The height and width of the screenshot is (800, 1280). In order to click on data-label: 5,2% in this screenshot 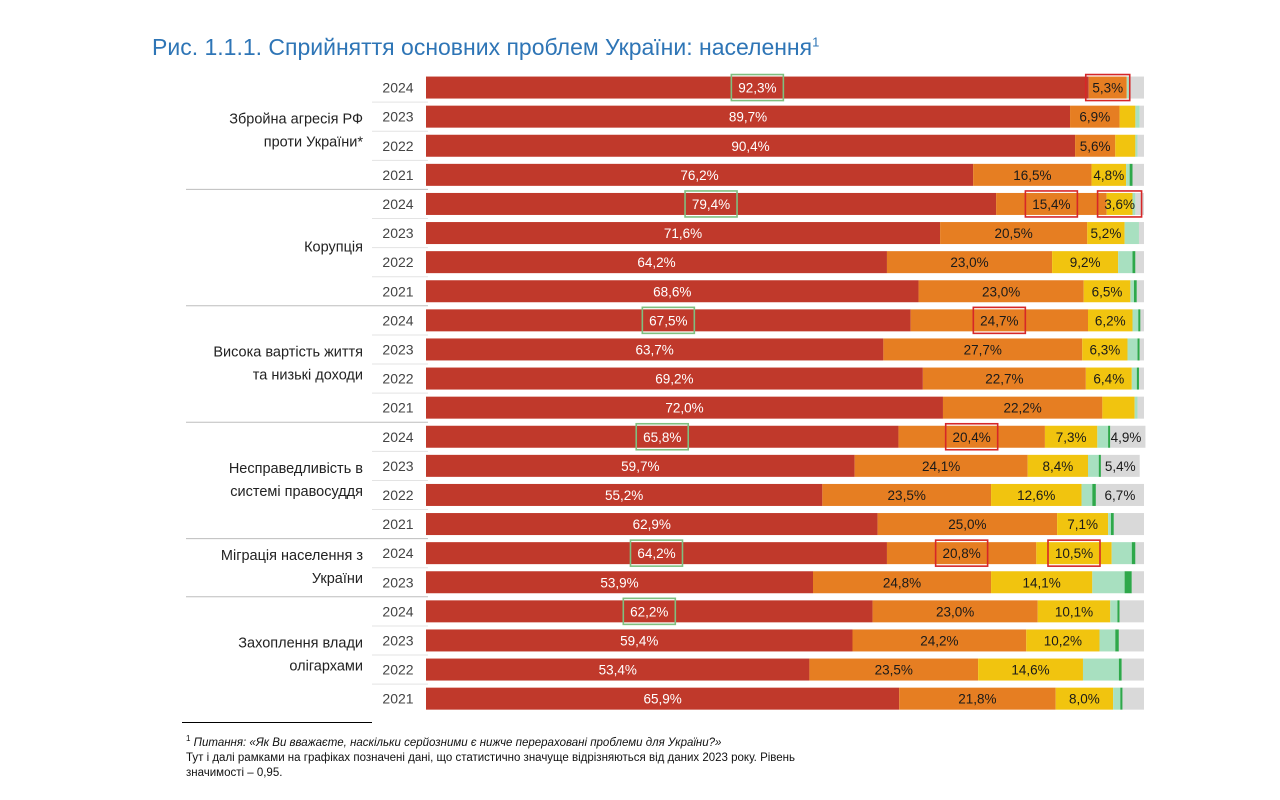, I will do `click(1106, 233)`.